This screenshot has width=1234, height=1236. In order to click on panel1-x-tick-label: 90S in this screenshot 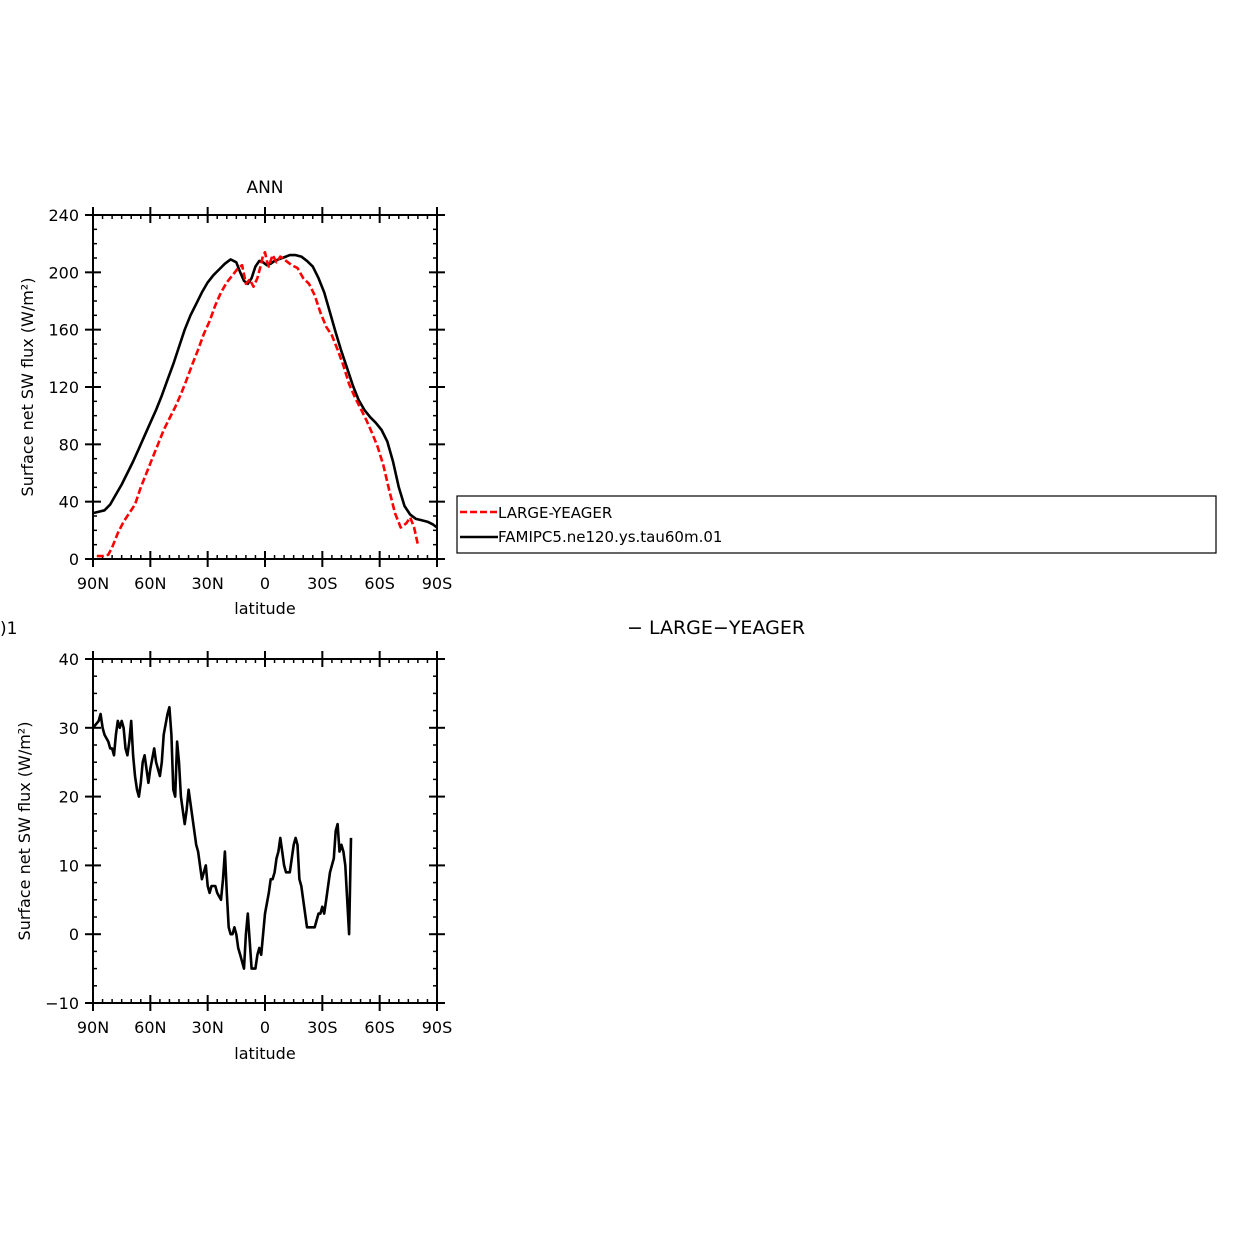, I will do `click(437, 583)`.